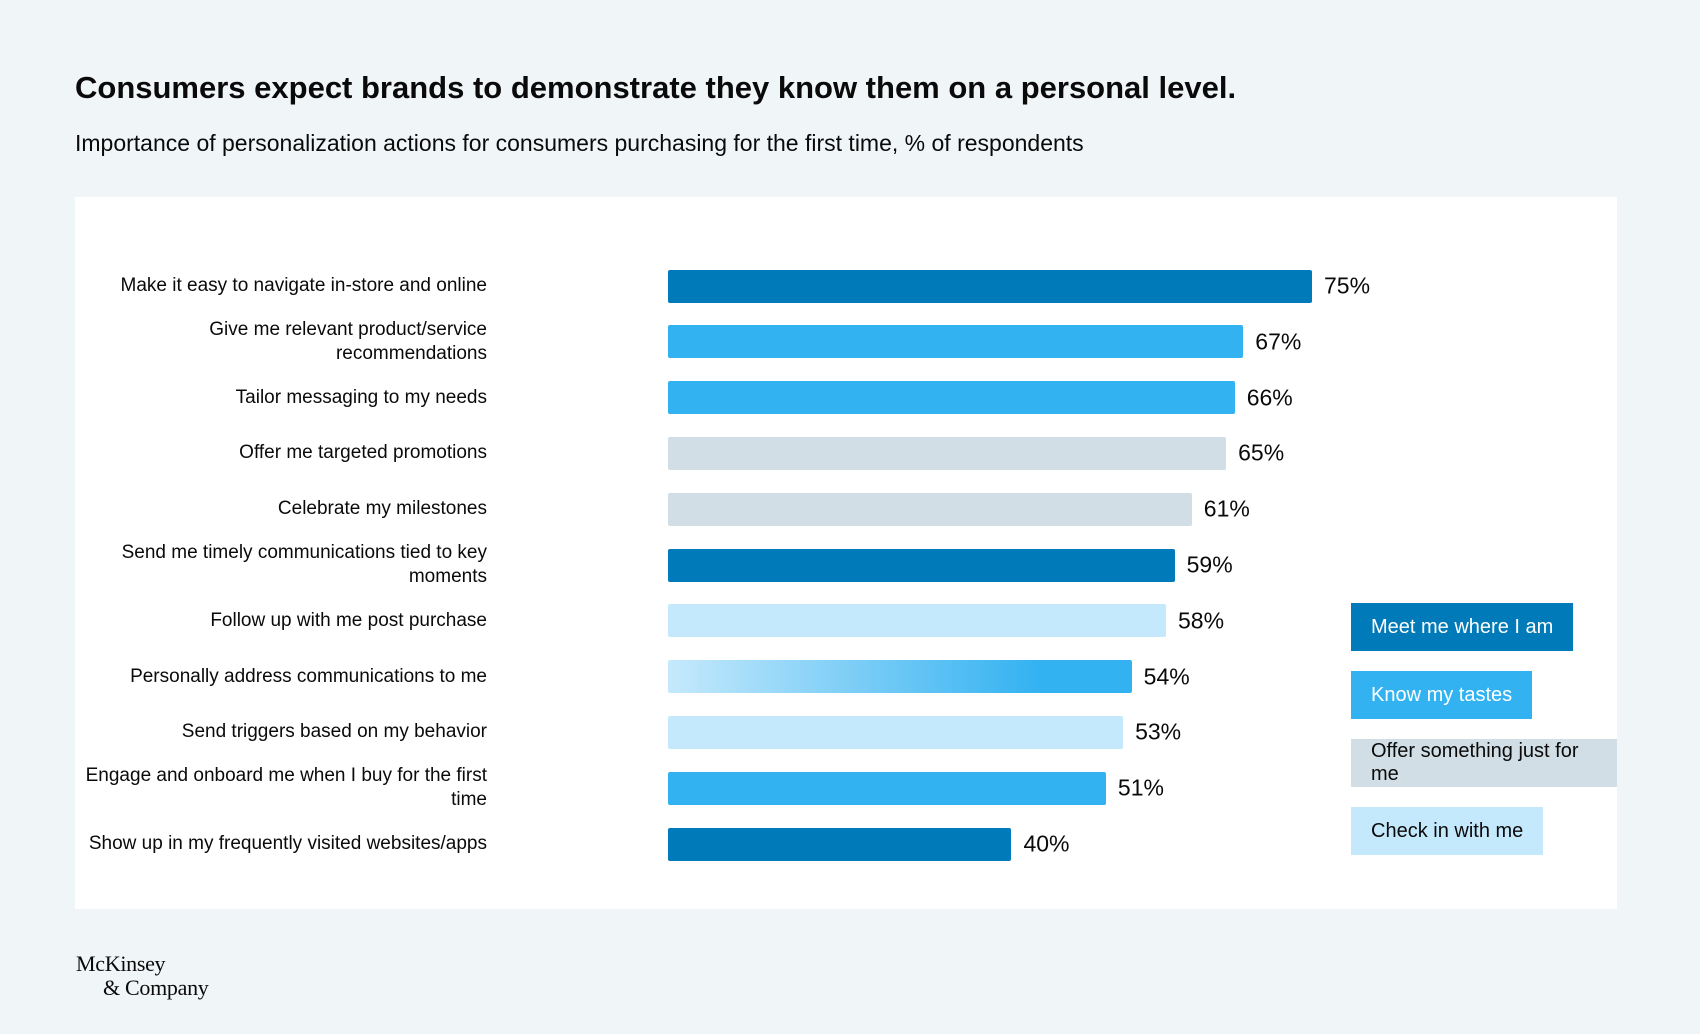  I want to click on category-label: Follow up with me post purchase, so click(348, 620).